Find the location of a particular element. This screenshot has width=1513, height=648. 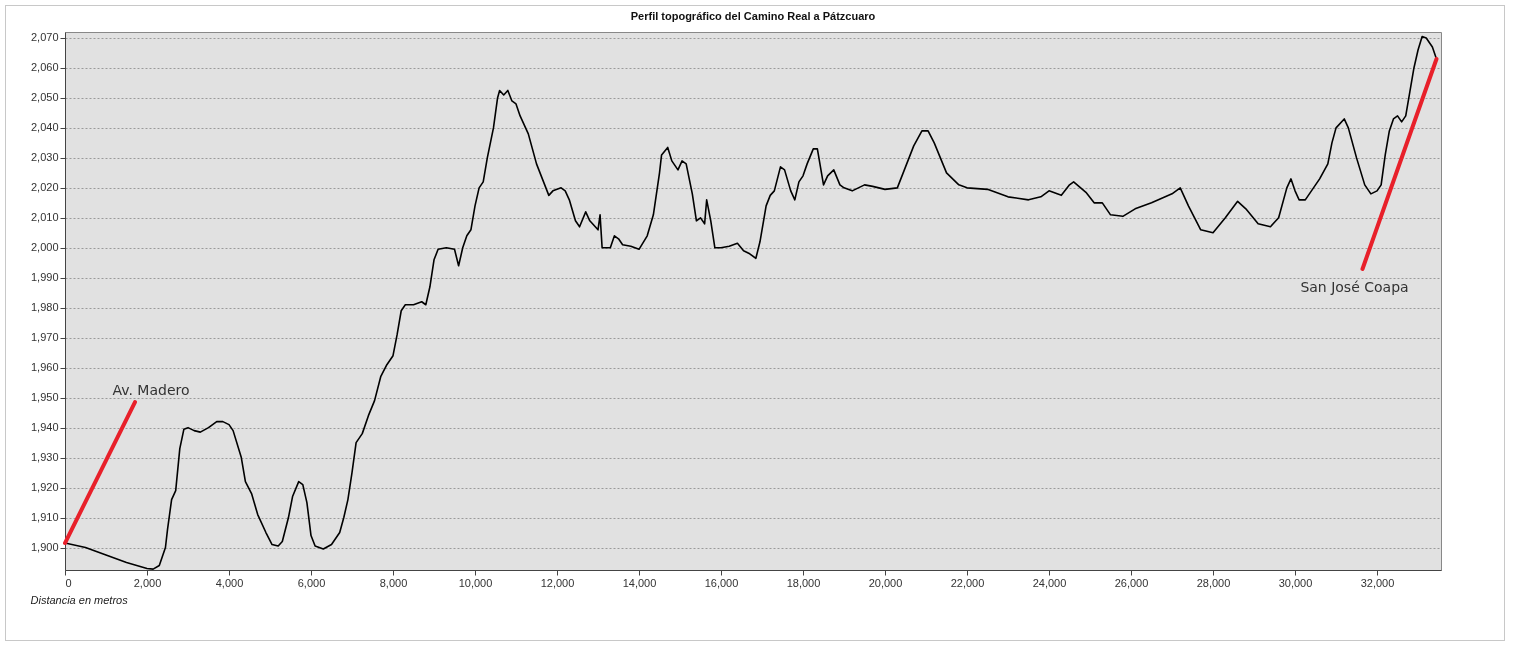

x-tick-label: 2,000 is located at coordinates (147, 582).